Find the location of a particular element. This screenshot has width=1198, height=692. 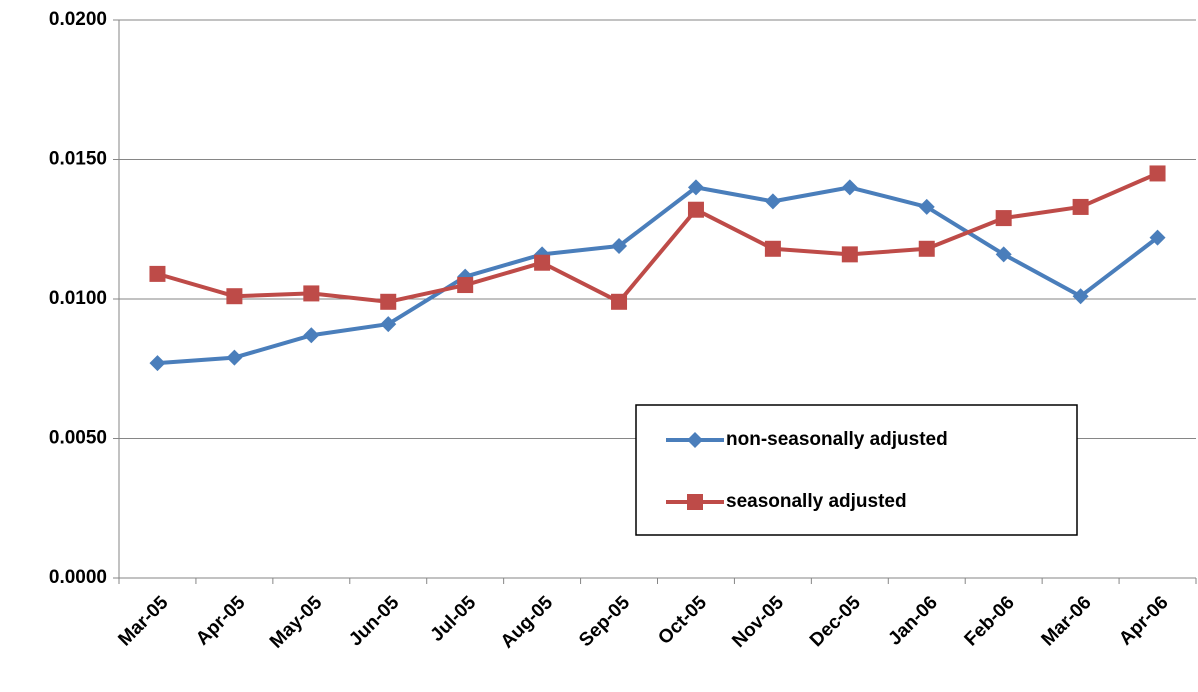

y-tick-label: 0.0000 is located at coordinates (78, 577).